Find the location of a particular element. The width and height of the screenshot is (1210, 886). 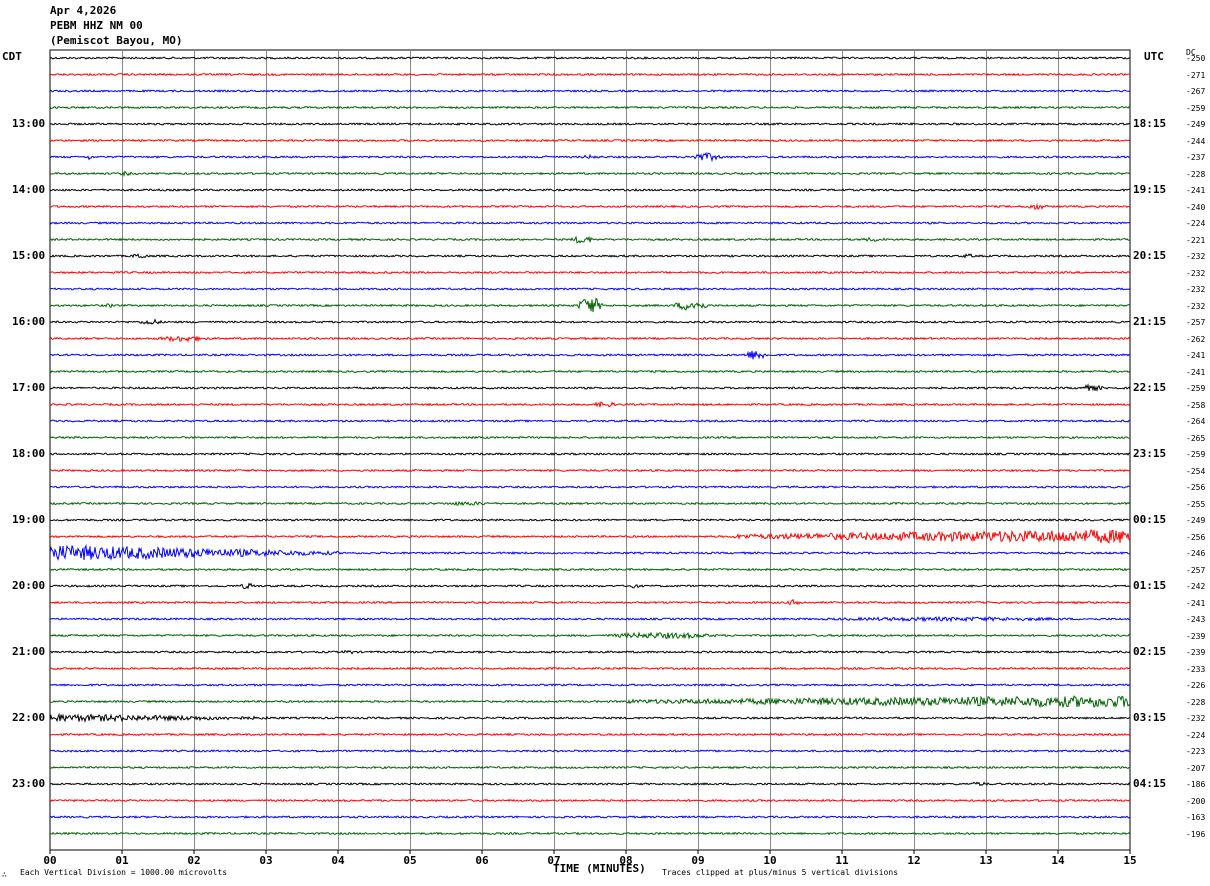

right-hour-label: 04:15 is located at coordinates (1150, 783).